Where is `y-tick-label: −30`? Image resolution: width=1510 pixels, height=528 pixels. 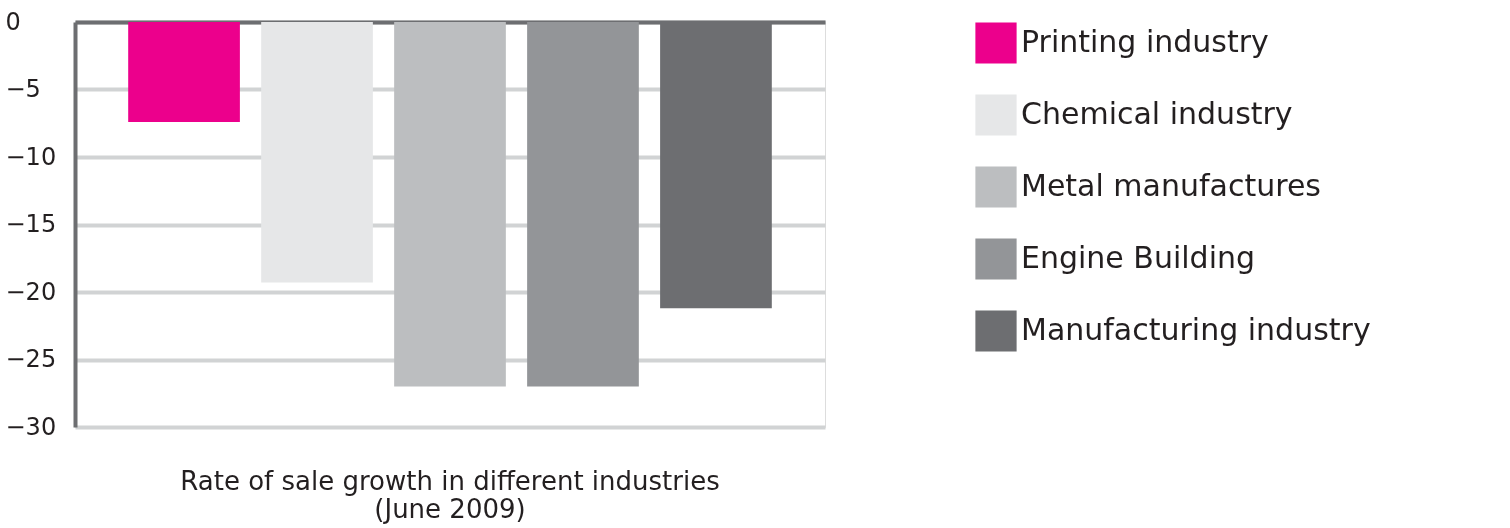
y-tick-label: −30 is located at coordinates (31, 426).